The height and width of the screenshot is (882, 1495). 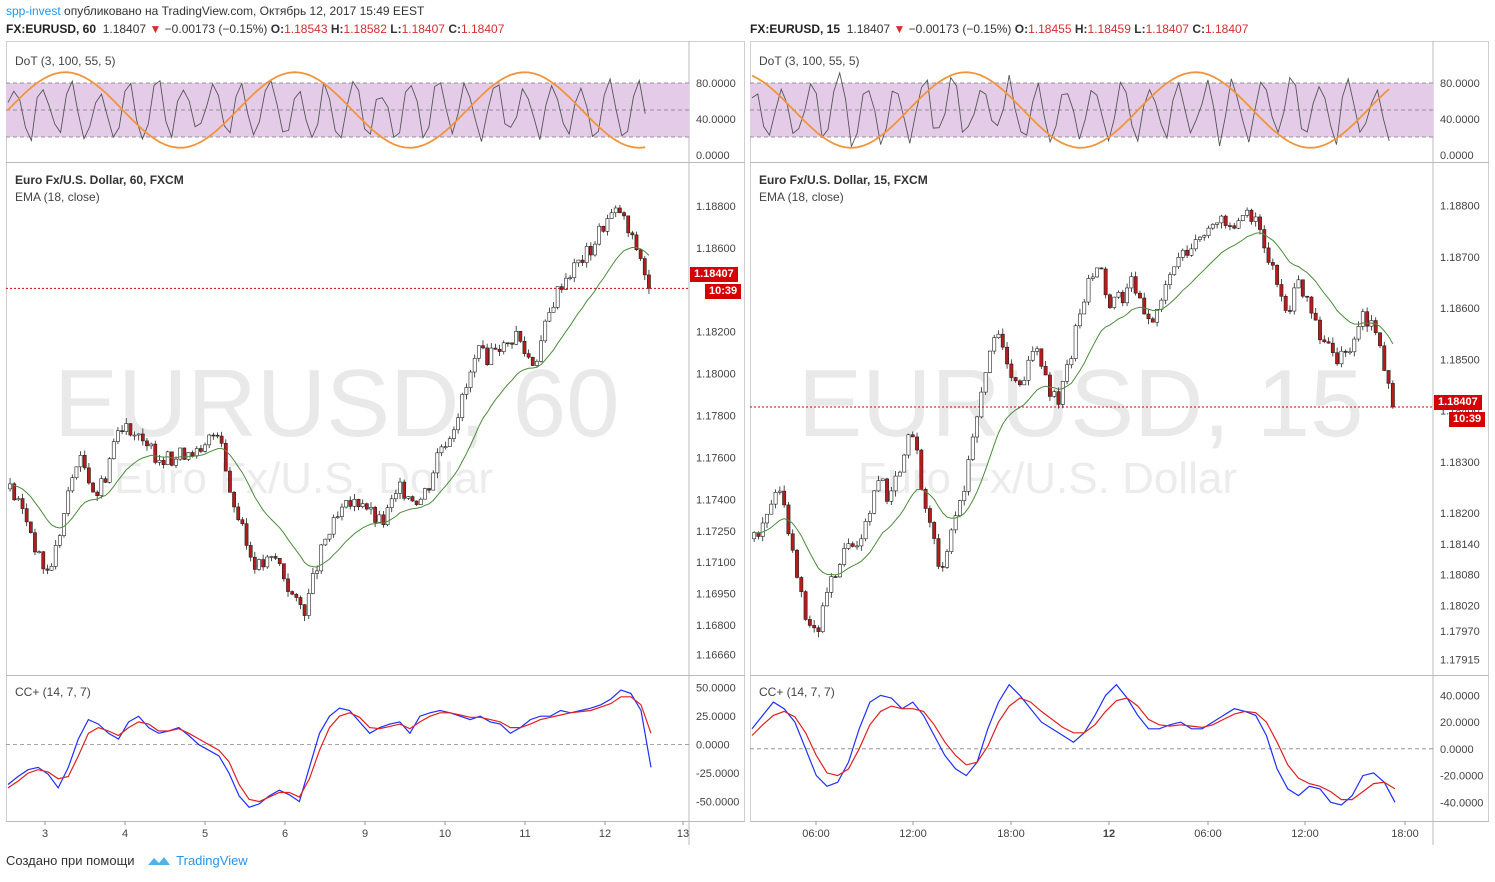 I want to click on tradingview-link: TradingView, so click(x=198, y=860).